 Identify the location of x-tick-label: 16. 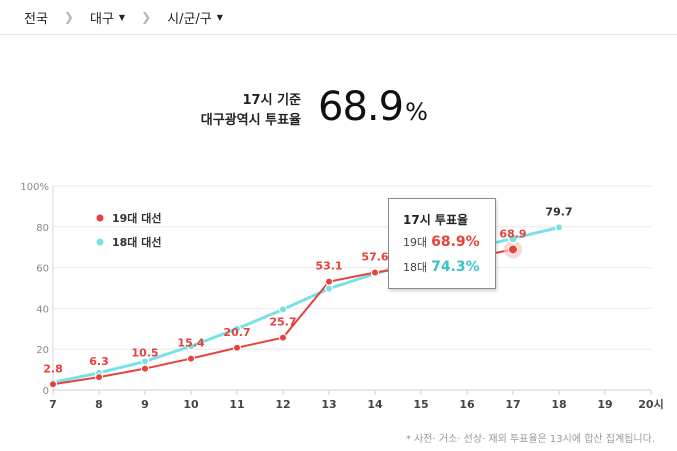
(467, 404).